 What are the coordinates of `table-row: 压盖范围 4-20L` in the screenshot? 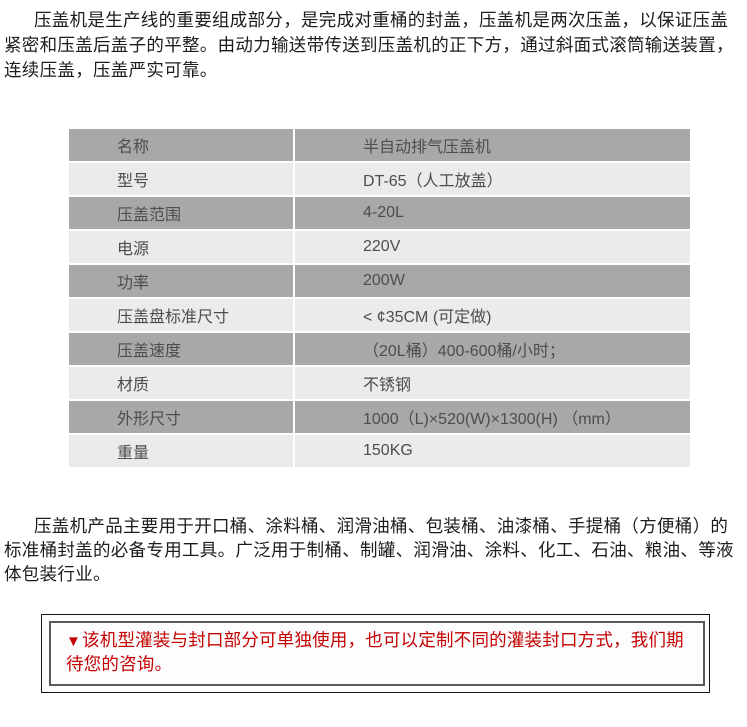 It's located at (379, 214).